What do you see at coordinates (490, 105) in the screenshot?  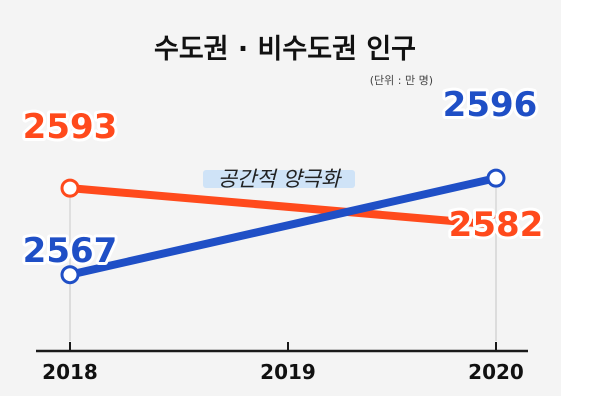 I see `data-label-series-1-2020: 2596` at bounding box center [490, 105].